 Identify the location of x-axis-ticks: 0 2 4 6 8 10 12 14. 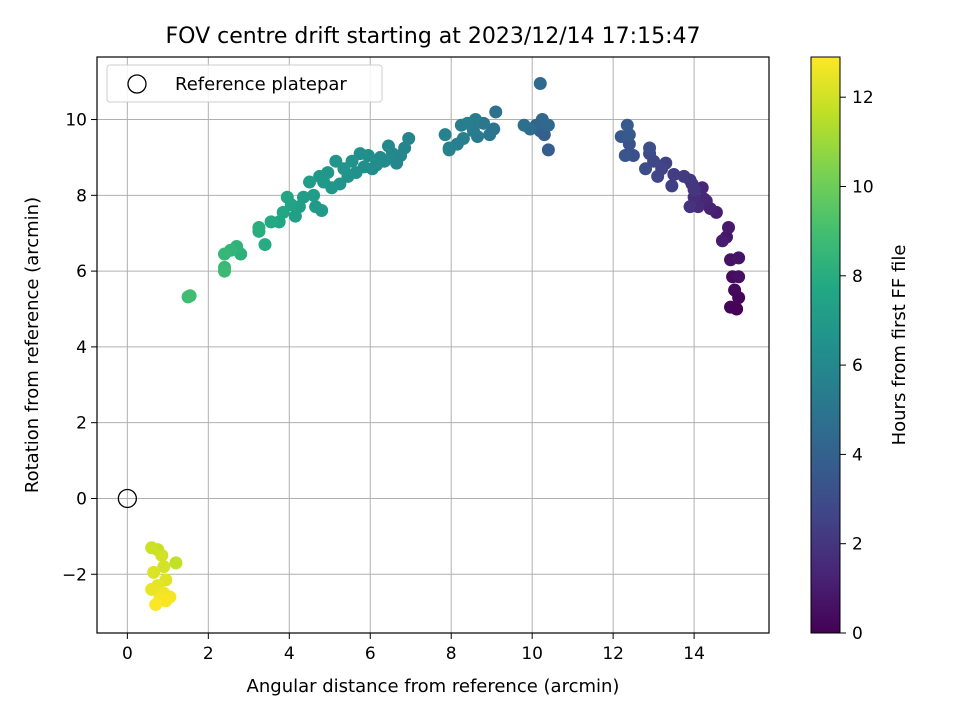
(413, 648).